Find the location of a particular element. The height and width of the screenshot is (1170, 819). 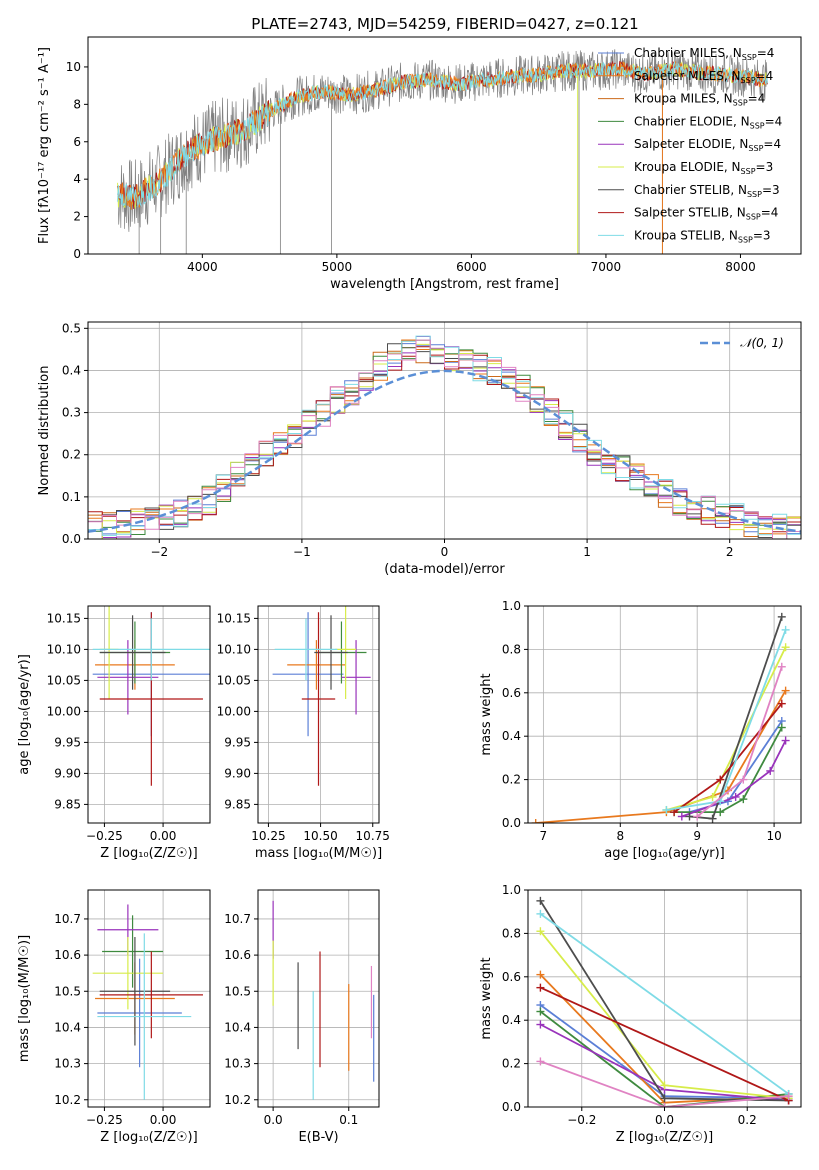

x-tick-label: 0 is located at coordinates (445, 552).